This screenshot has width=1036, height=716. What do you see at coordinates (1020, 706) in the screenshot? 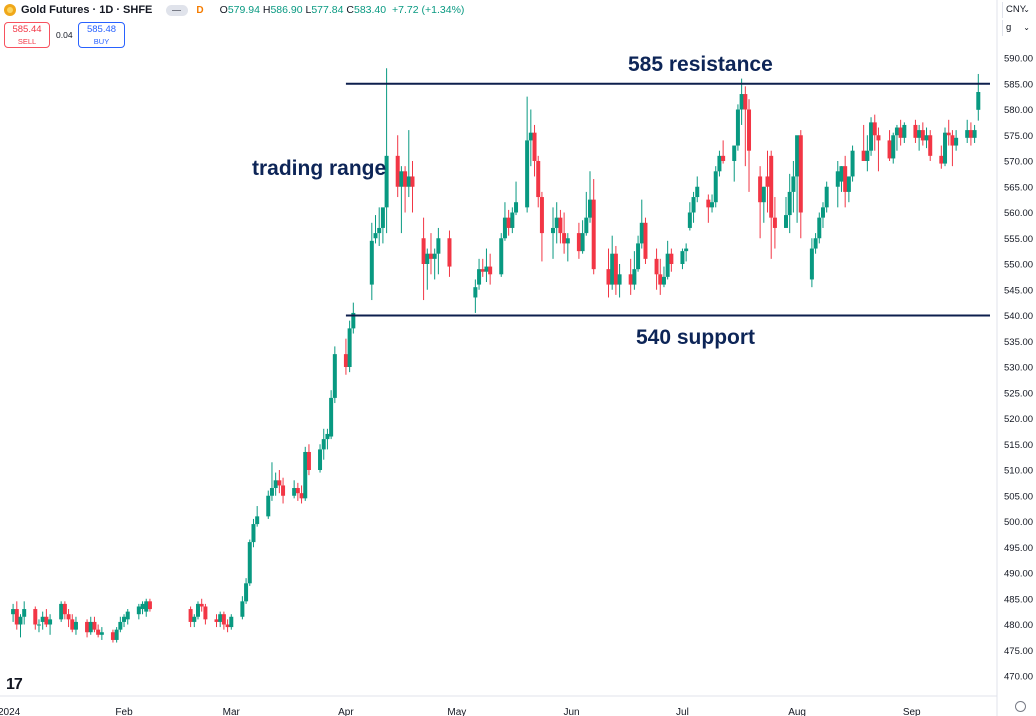
I see `settings-gear-icon` at bounding box center [1020, 706].